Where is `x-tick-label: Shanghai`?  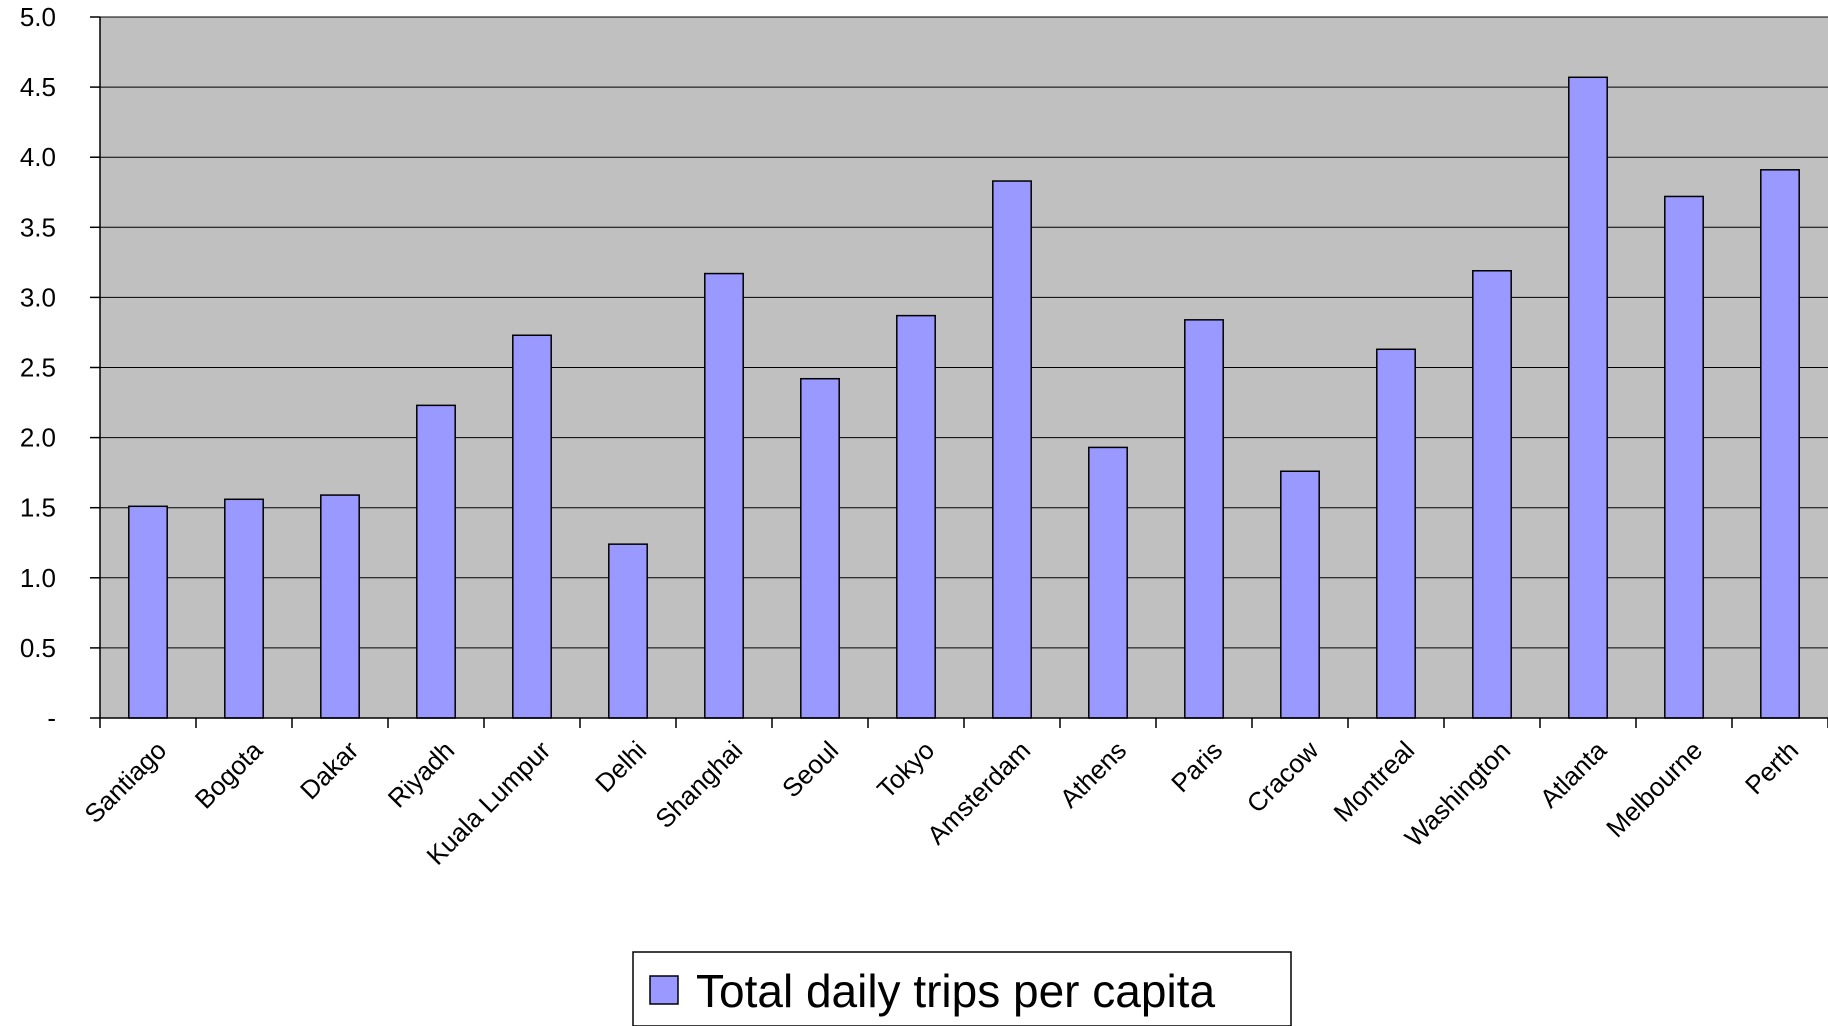
x-tick-label: Shanghai is located at coordinates (698, 784).